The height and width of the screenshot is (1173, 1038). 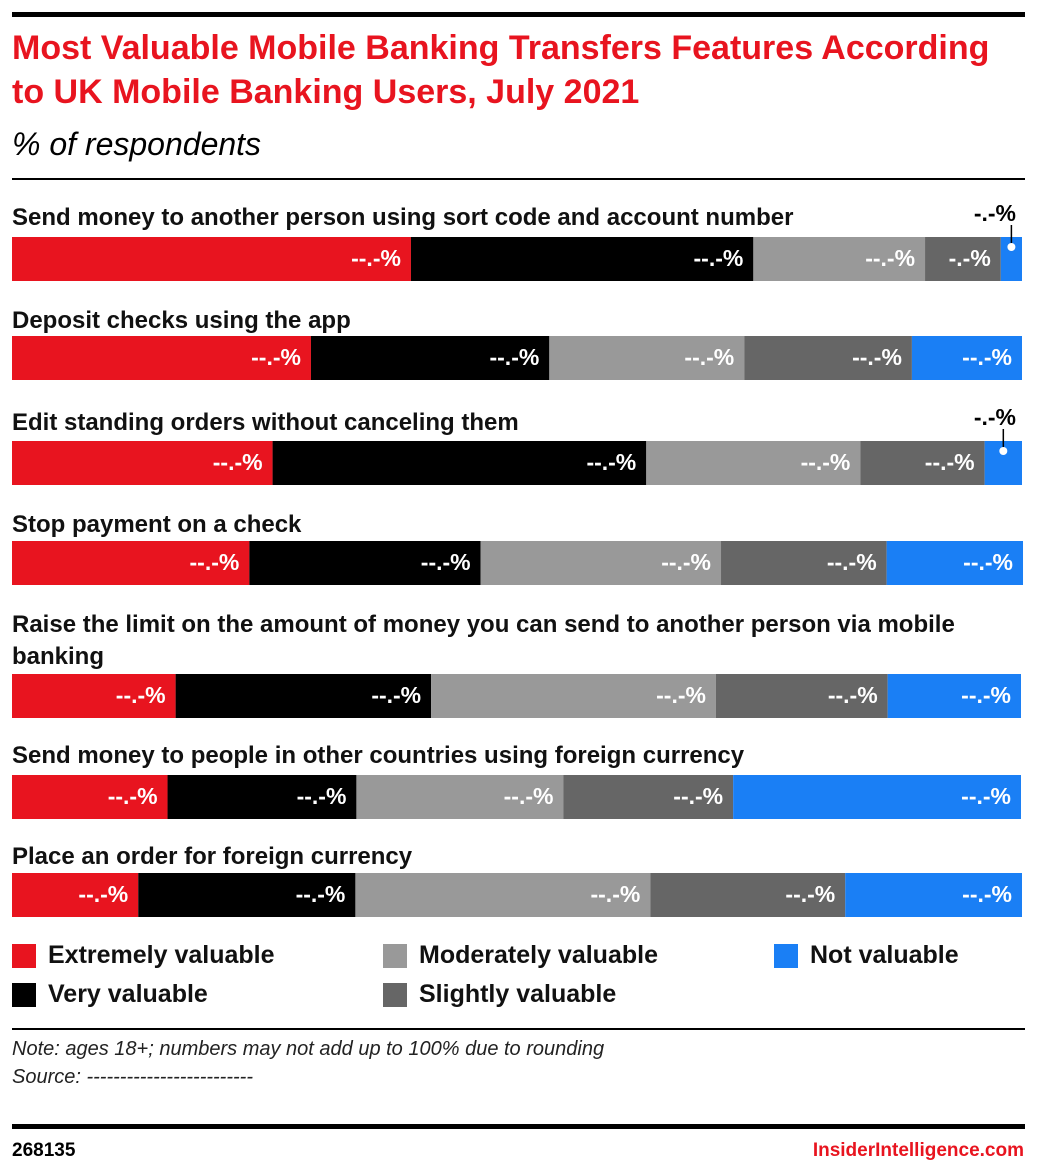 What do you see at coordinates (518, 14) in the screenshot?
I see `top-rule` at bounding box center [518, 14].